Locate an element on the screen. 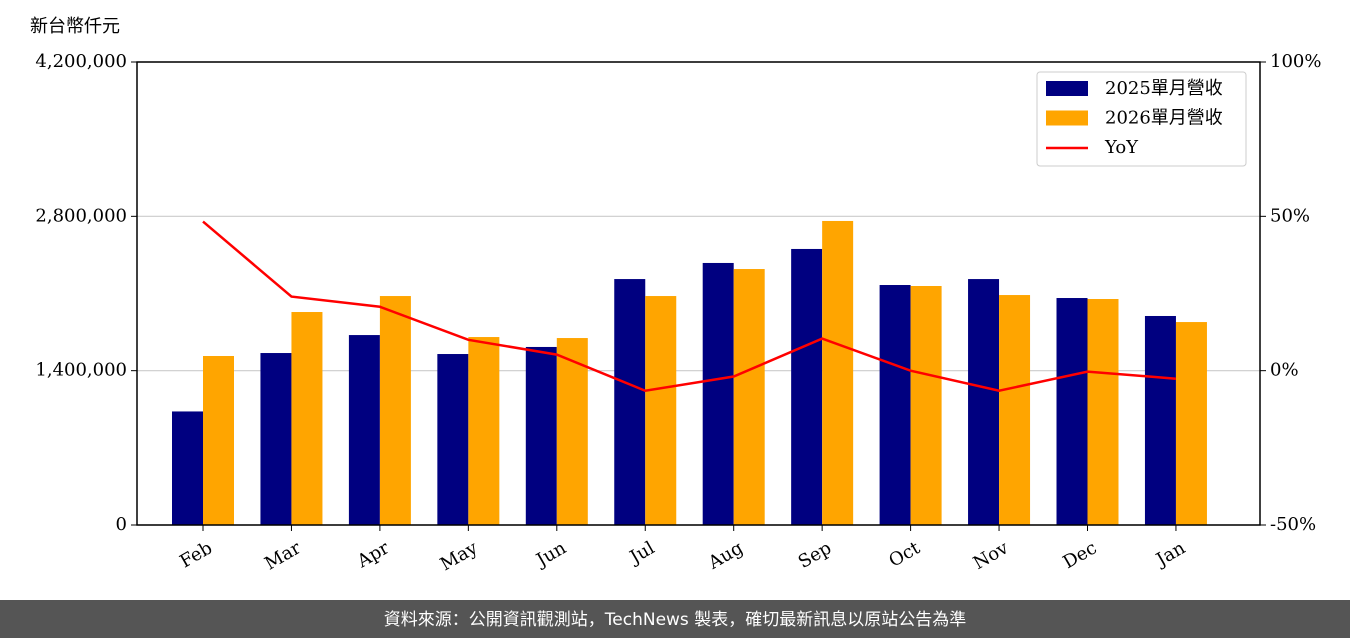 The width and height of the screenshot is (1350, 638). footer-bar is located at coordinates (675, 619).